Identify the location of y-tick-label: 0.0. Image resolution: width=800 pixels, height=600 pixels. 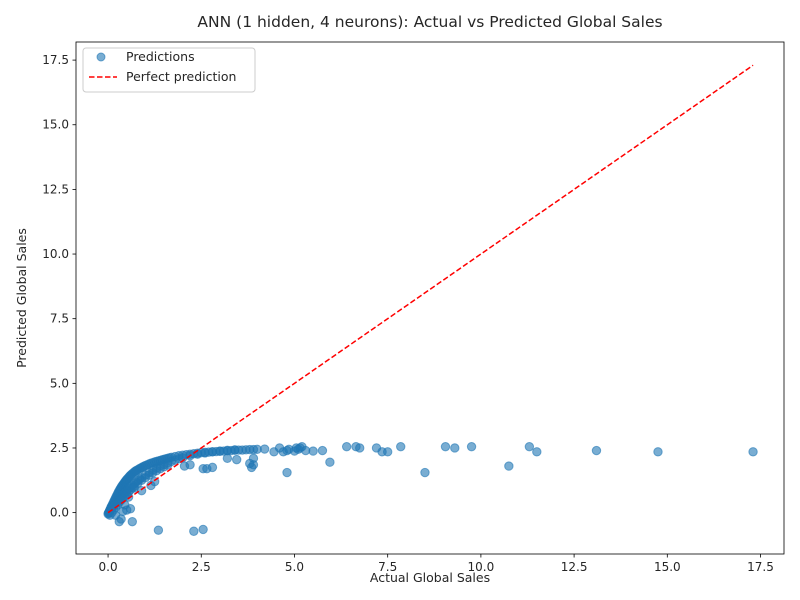
(59, 513).